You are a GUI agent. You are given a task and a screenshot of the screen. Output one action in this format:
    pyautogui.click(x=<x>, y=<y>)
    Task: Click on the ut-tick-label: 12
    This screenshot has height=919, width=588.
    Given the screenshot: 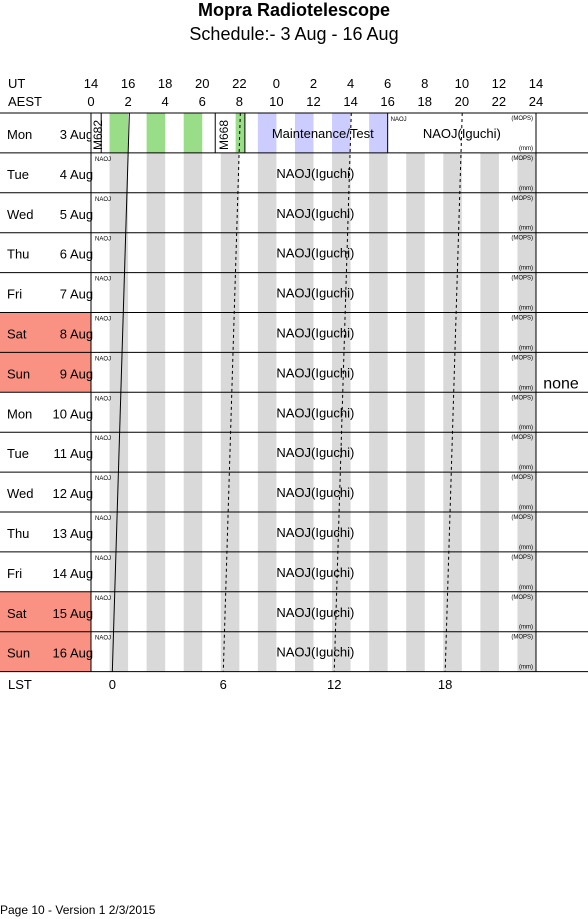 What is the action you would take?
    pyautogui.click(x=499, y=83)
    